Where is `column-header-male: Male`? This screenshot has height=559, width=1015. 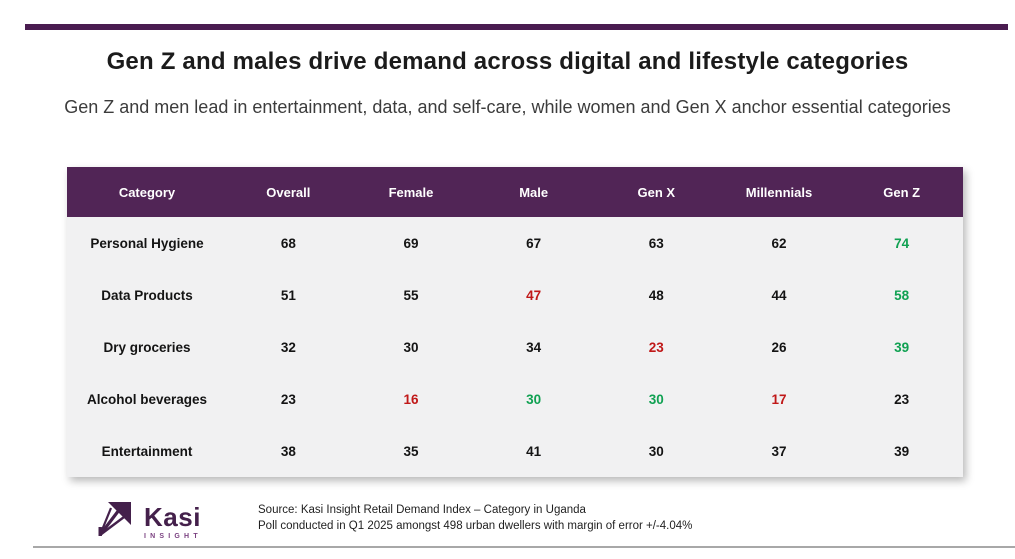 column-header-male: Male is located at coordinates (533, 192).